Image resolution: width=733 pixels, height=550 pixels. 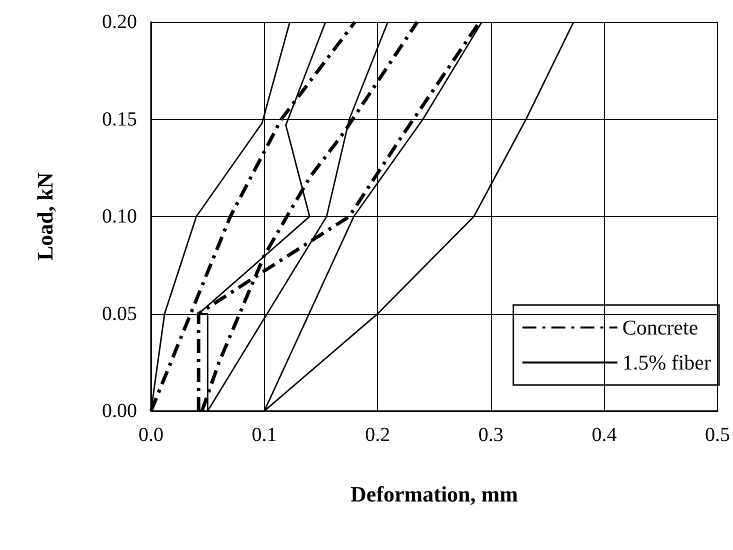 What do you see at coordinates (45, 216) in the screenshot?
I see `y-axis-title: Load, kN` at bounding box center [45, 216].